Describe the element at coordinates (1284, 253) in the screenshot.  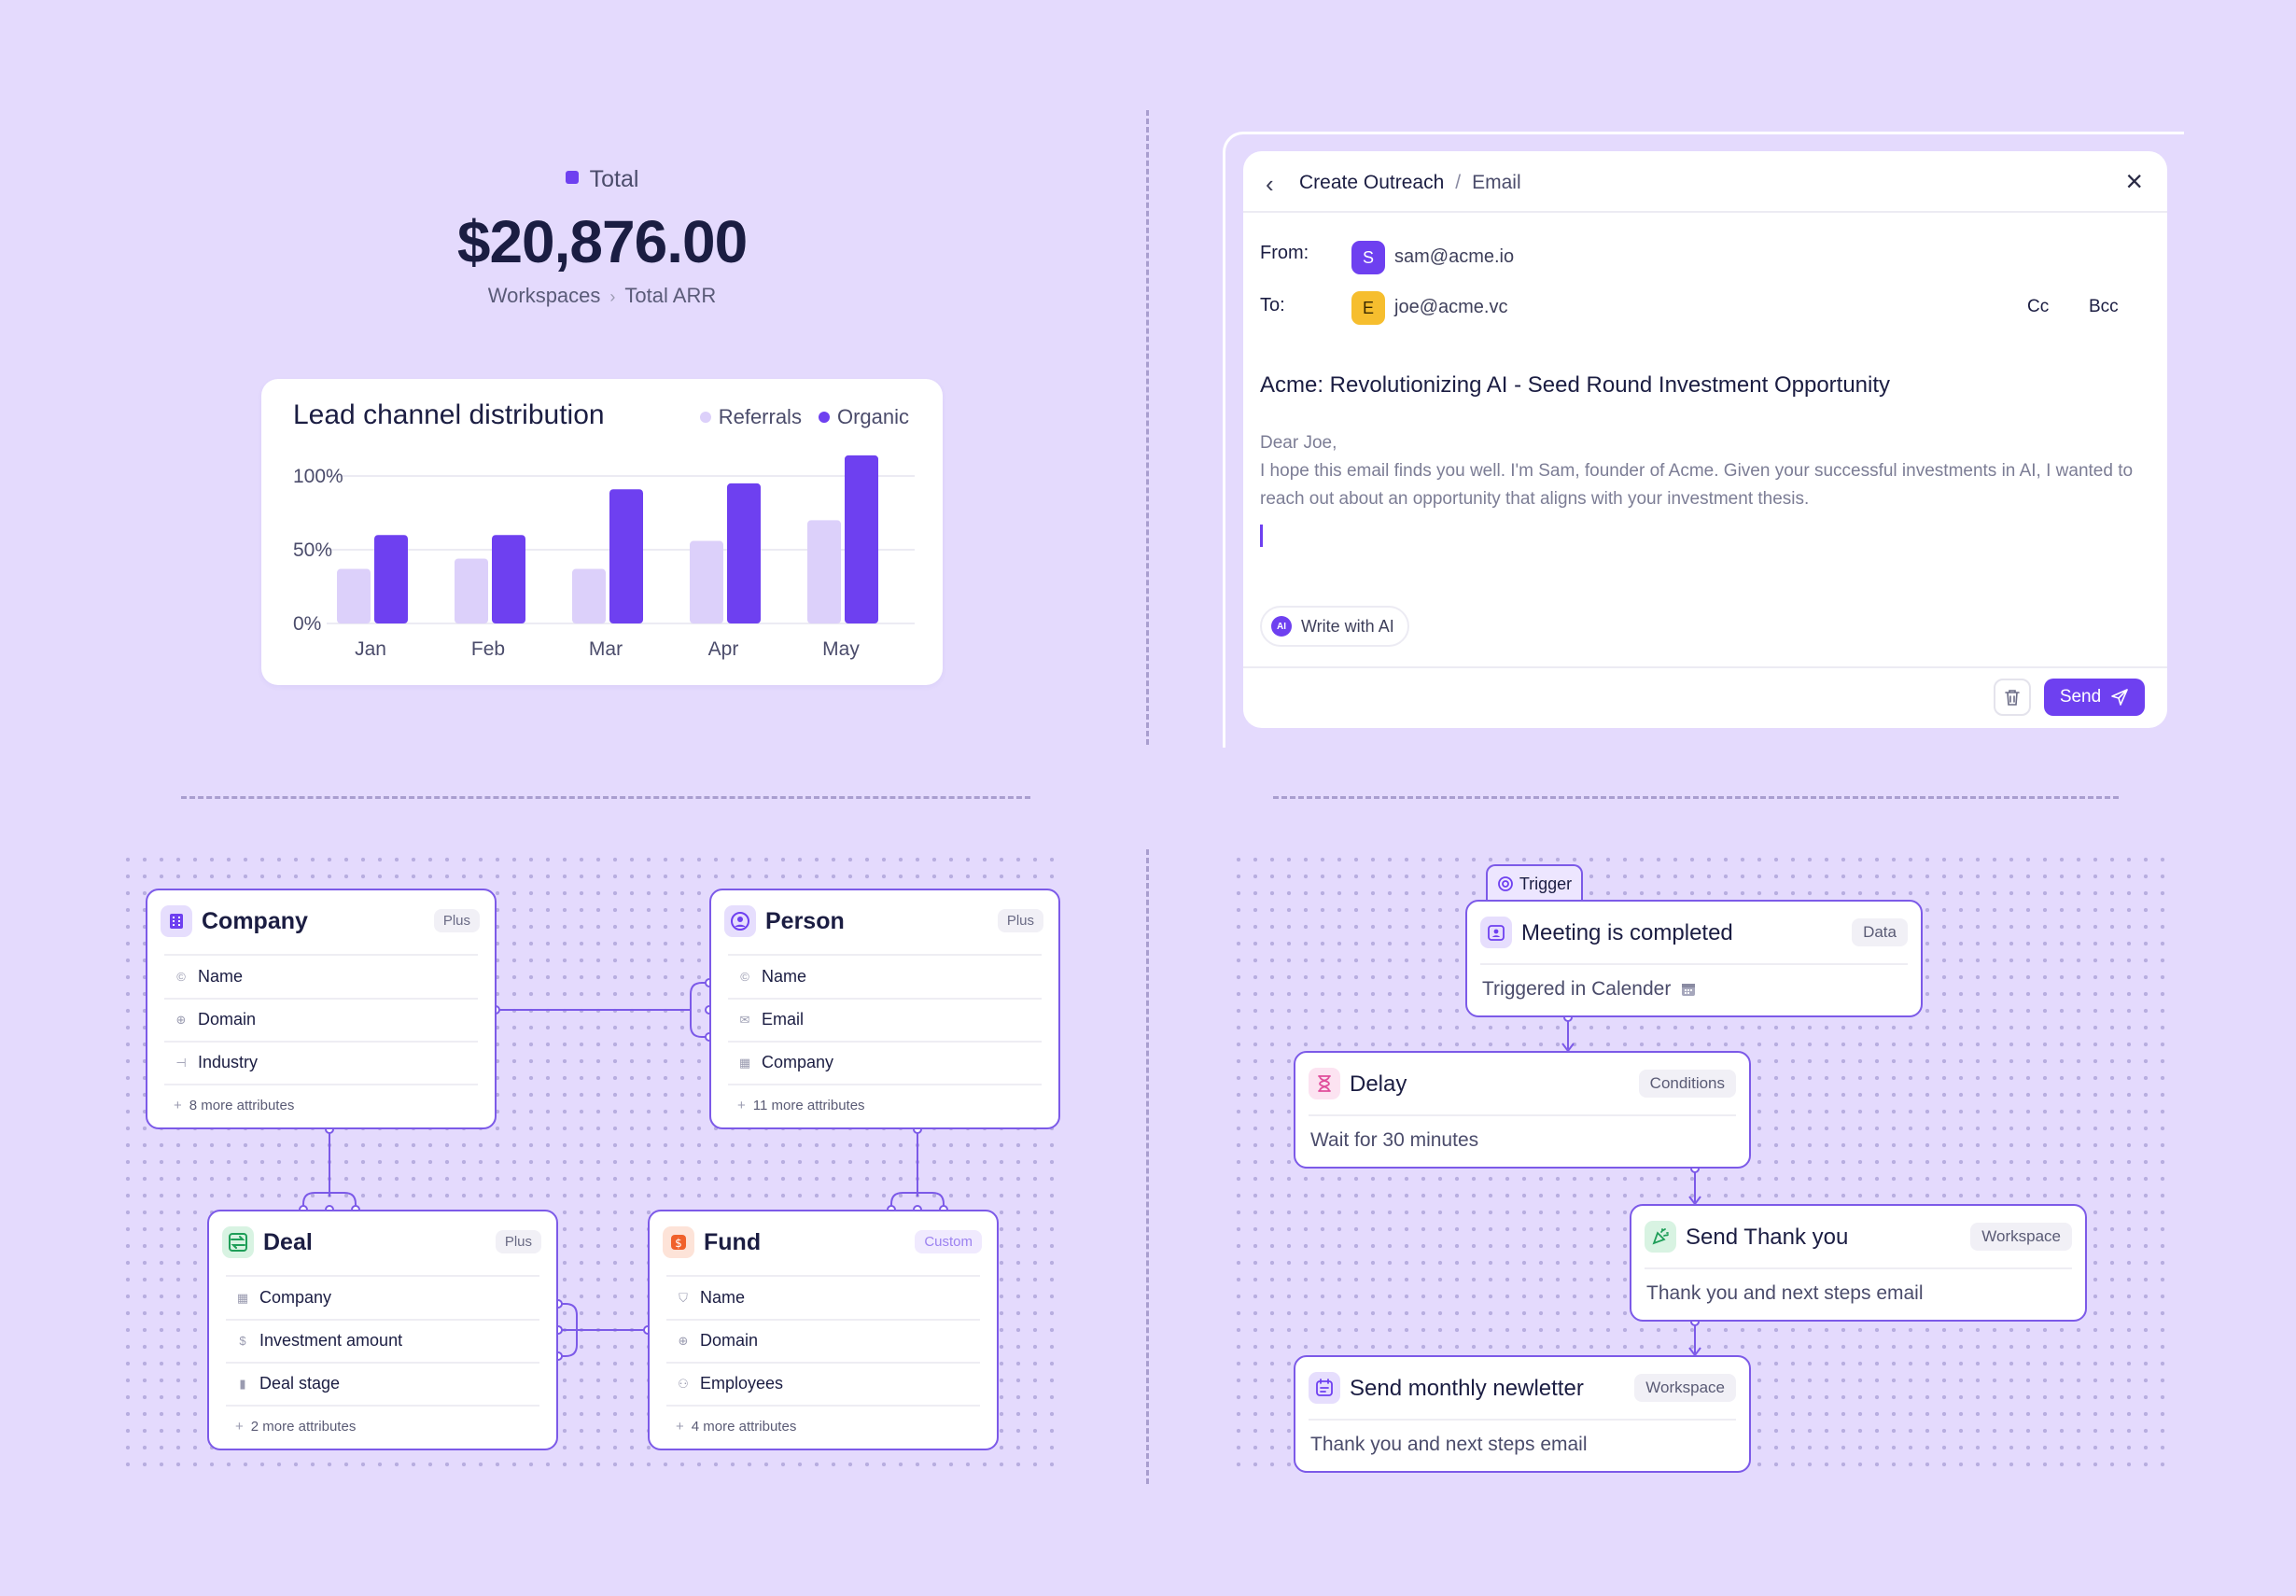
I see `from-label: From:` at that location.